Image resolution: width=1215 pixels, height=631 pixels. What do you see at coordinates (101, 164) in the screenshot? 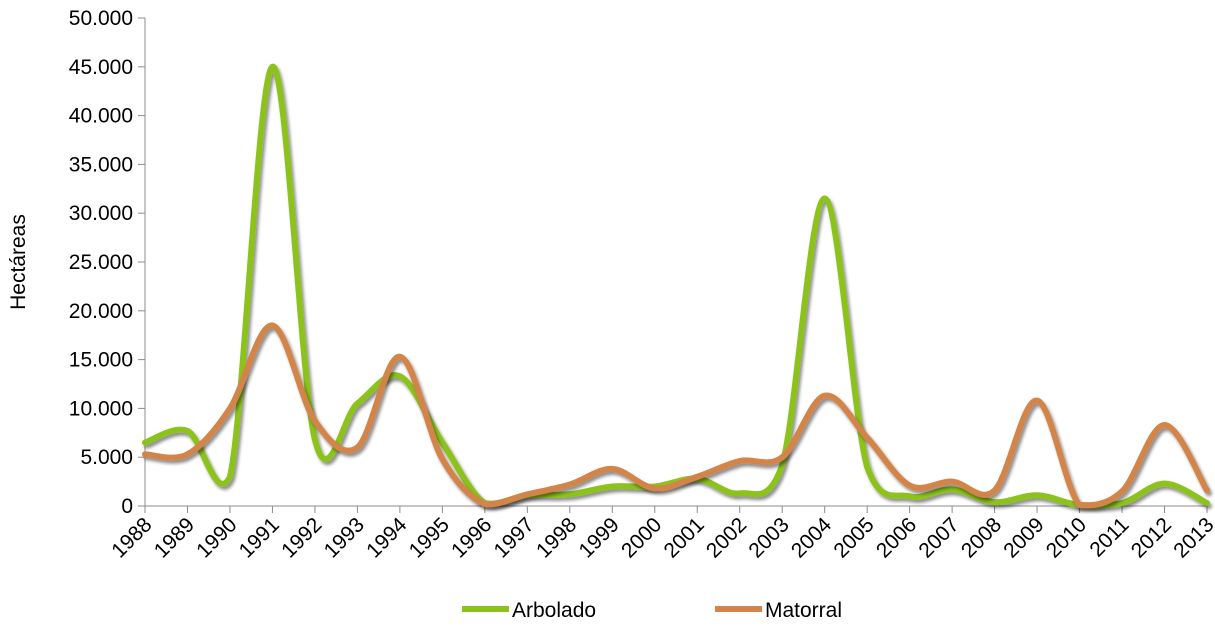
I see `y-tick-label: 35.000` at bounding box center [101, 164].